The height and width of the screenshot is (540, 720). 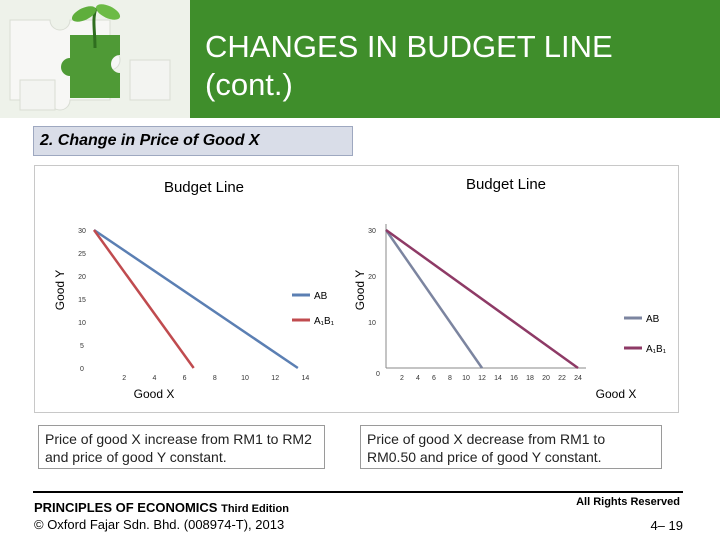 What do you see at coordinates (455, 66) in the screenshot?
I see `slide-title: CHANGES IN BUDGET LINE (cont.)` at bounding box center [455, 66].